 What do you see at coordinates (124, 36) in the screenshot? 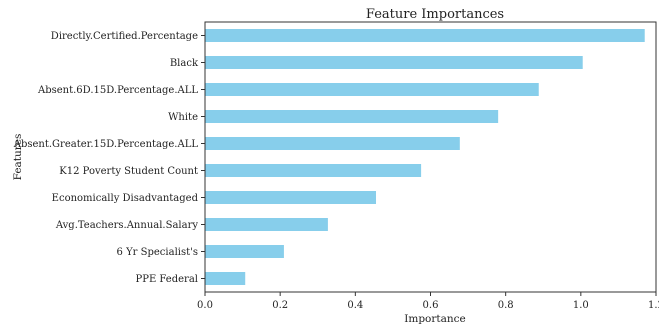
I see `y-tick-label: Directly.Certified.Percentage` at bounding box center [124, 36].